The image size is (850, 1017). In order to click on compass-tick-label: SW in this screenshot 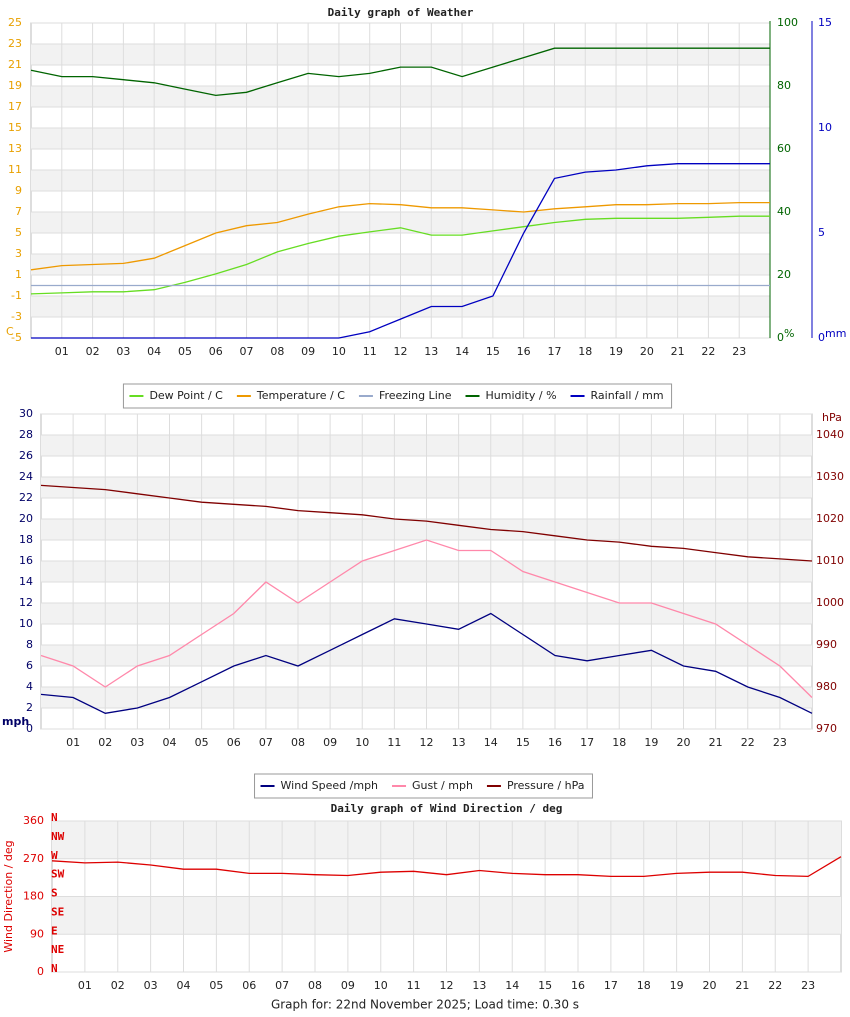, I will do `click(58, 874)`.